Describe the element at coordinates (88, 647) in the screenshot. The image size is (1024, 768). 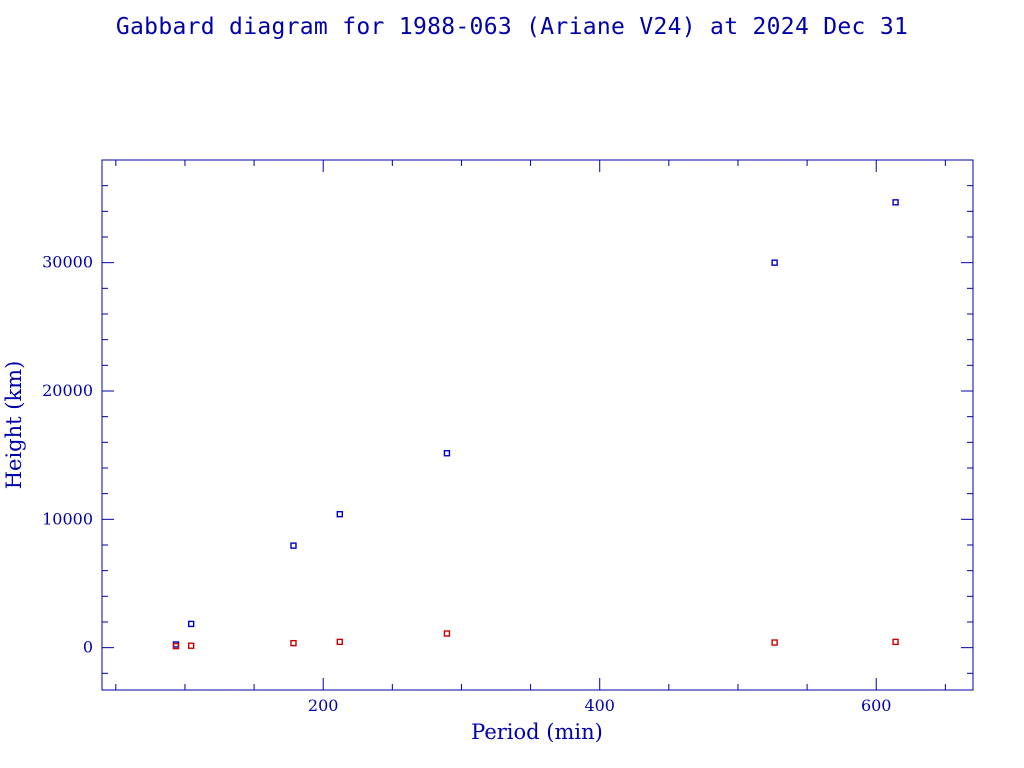
I see `y-tick-label: 0` at that location.